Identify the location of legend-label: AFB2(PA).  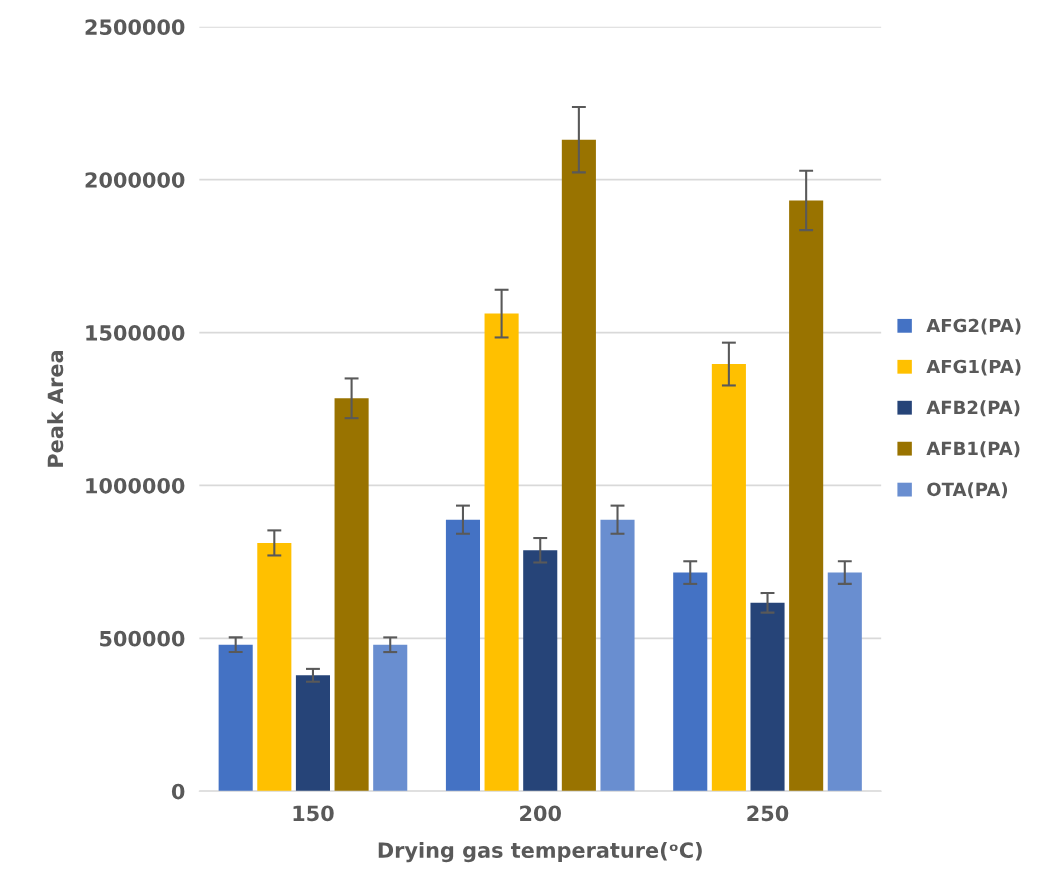
(973, 408).